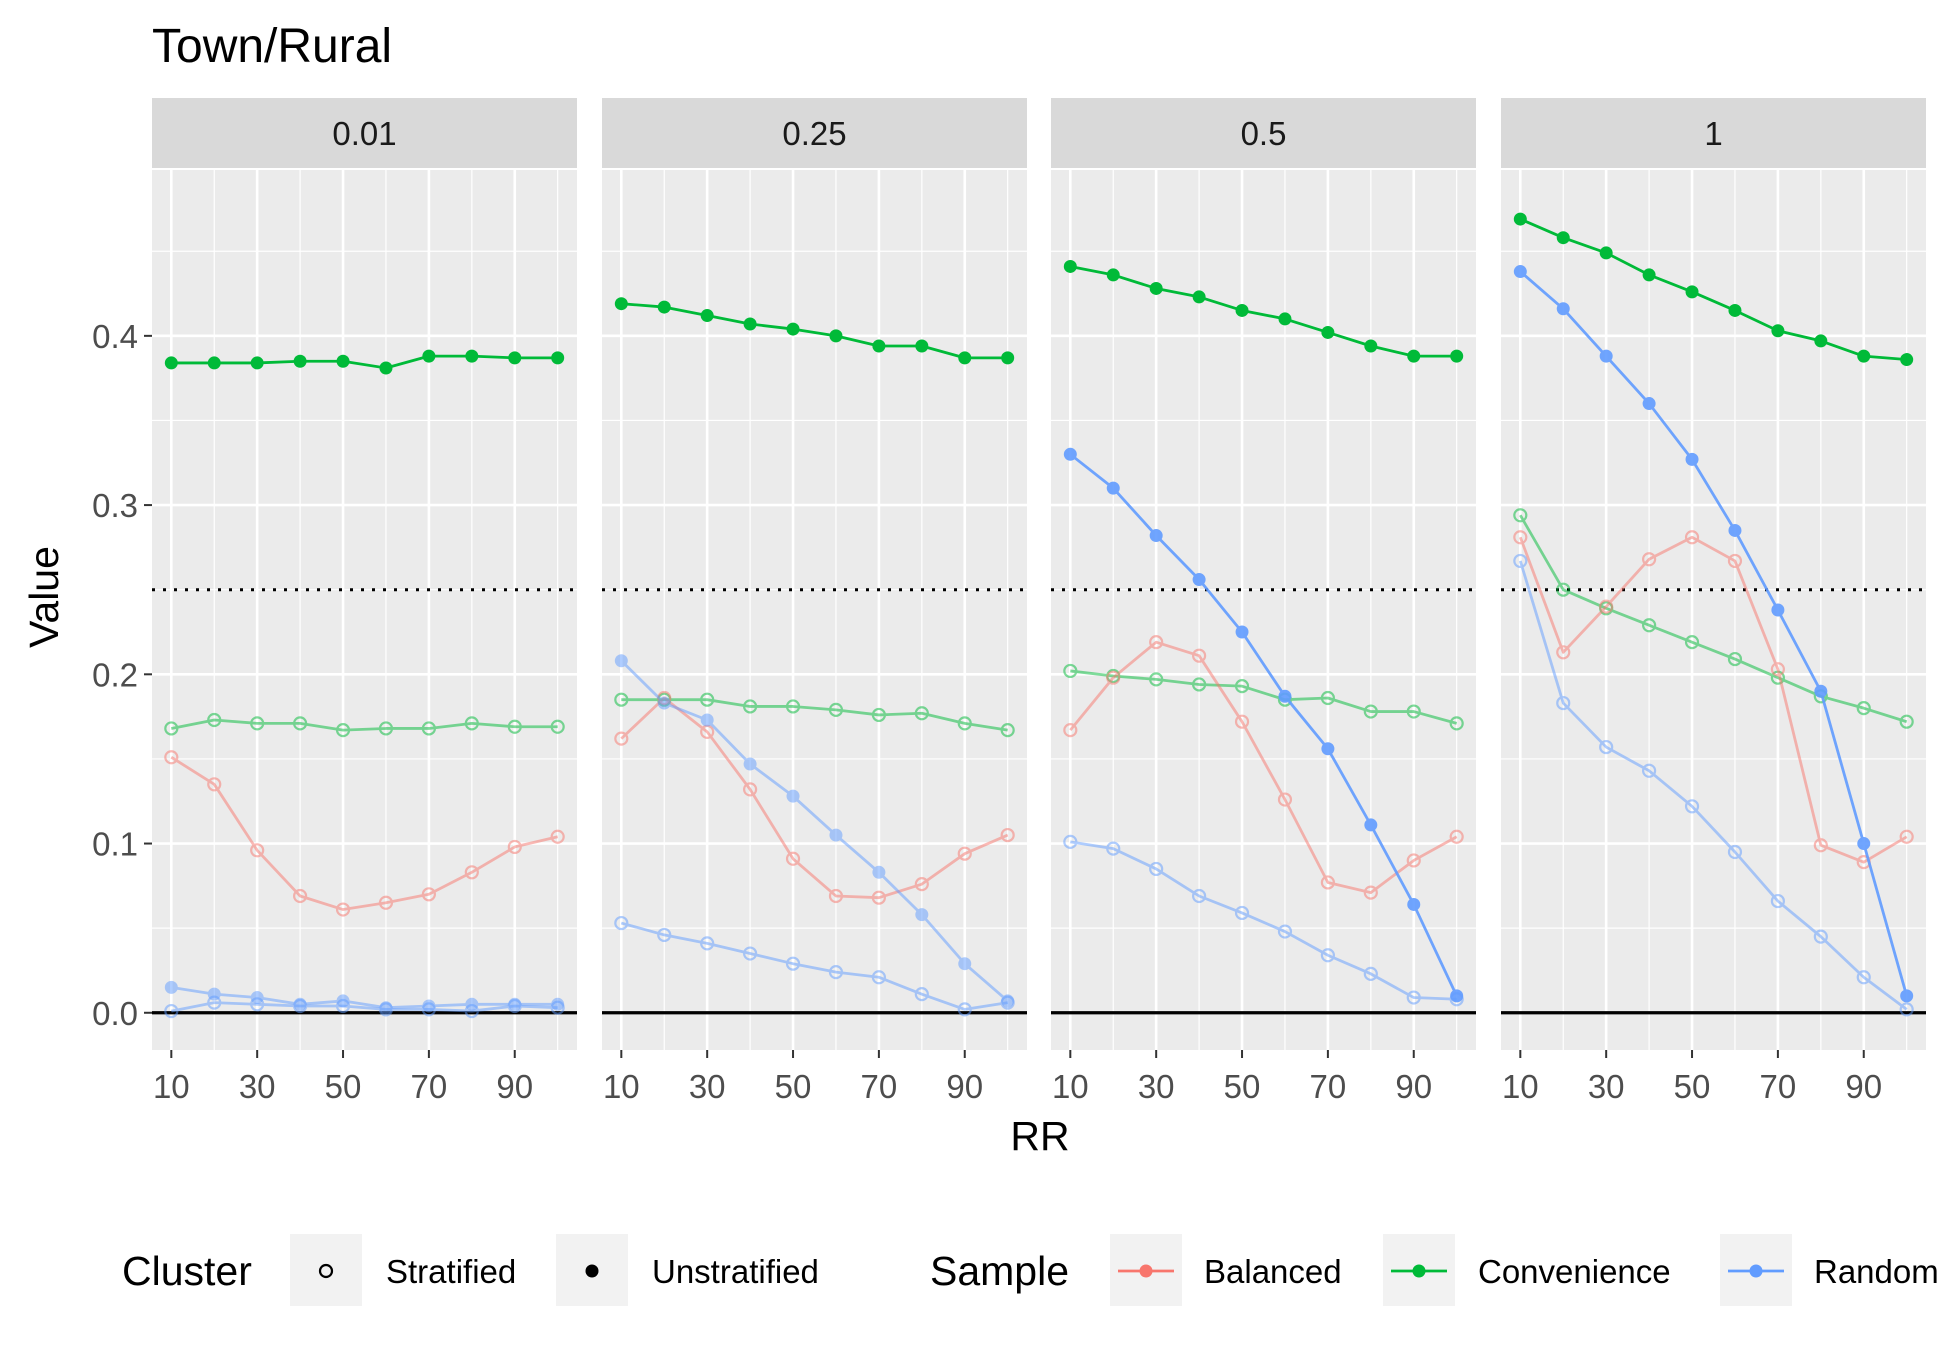  Describe the element at coordinates (1226, 1270) in the screenshot. I see `legend-item-balanced: Balanced` at that location.